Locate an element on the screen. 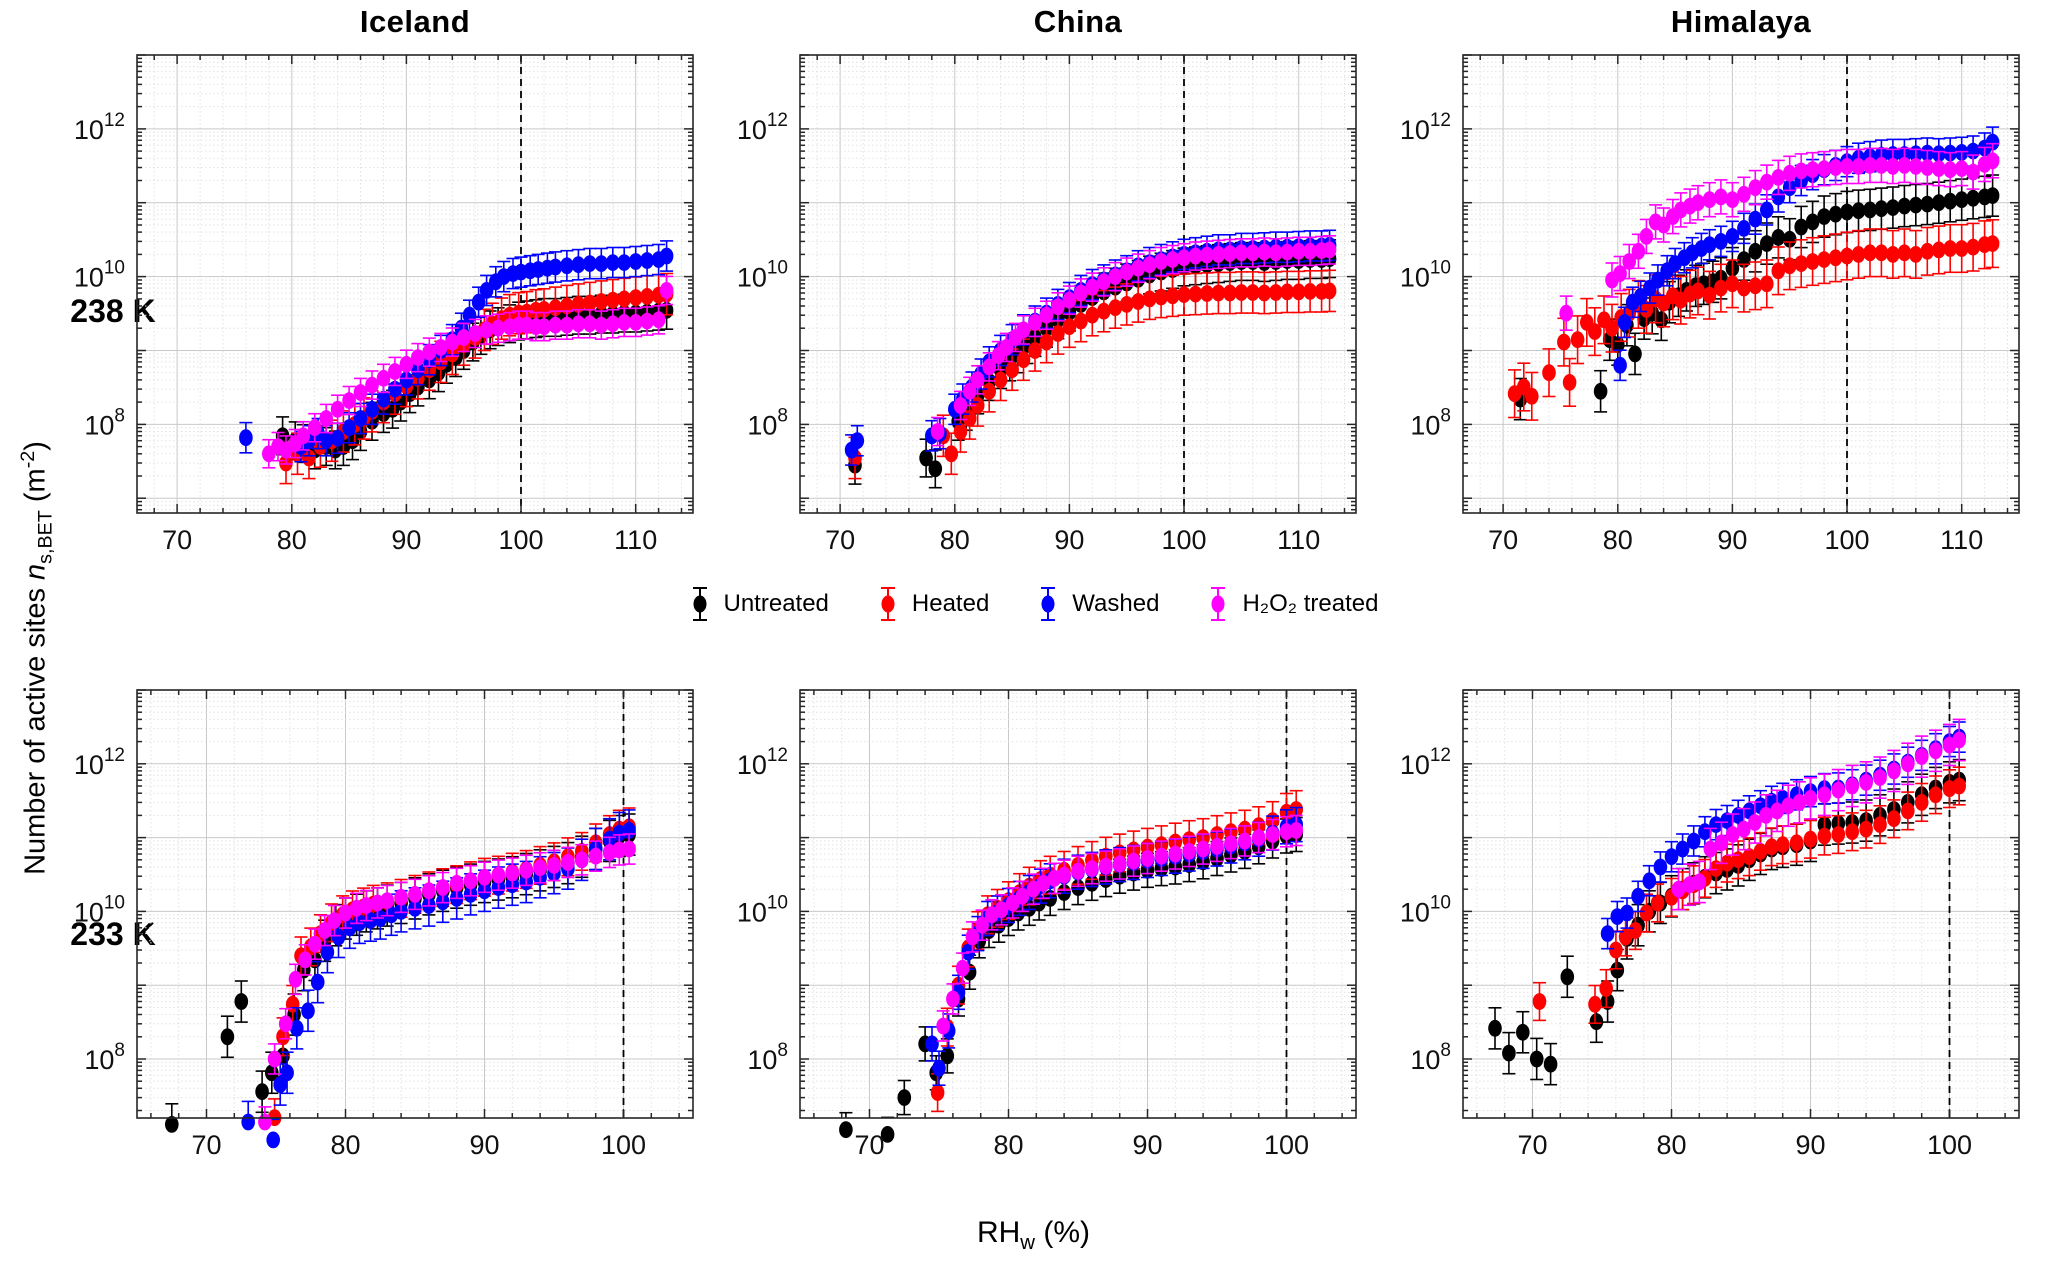 Image resolution: width=2067 pixels, height=1278 pixels. panel-iceland-233k: 70 80 90 100 108 1010 1012 is located at coordinates (384, 924).